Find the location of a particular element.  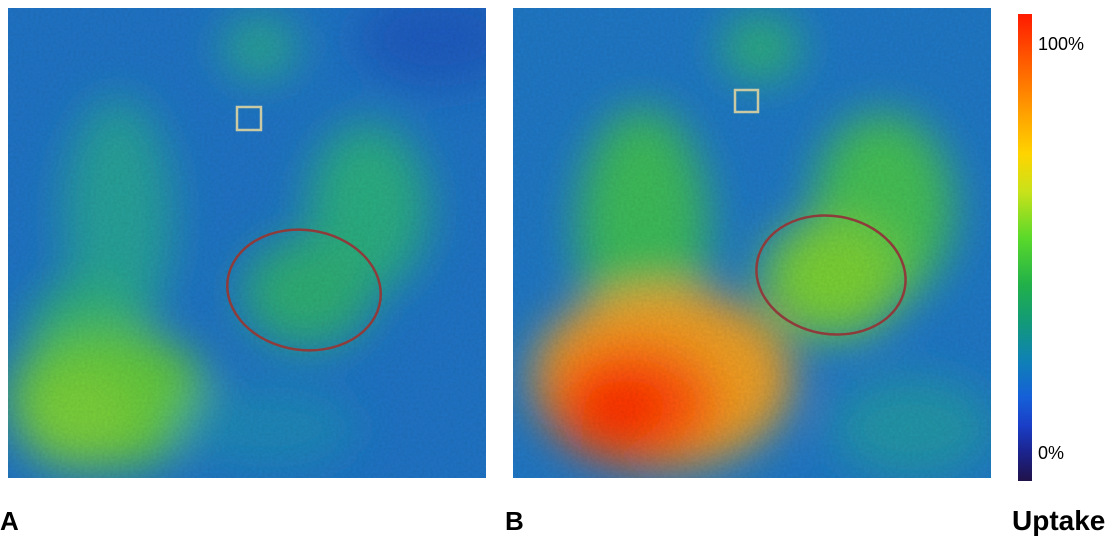

colorbar-min-label: 0% is located at coordinates (1051, 453).